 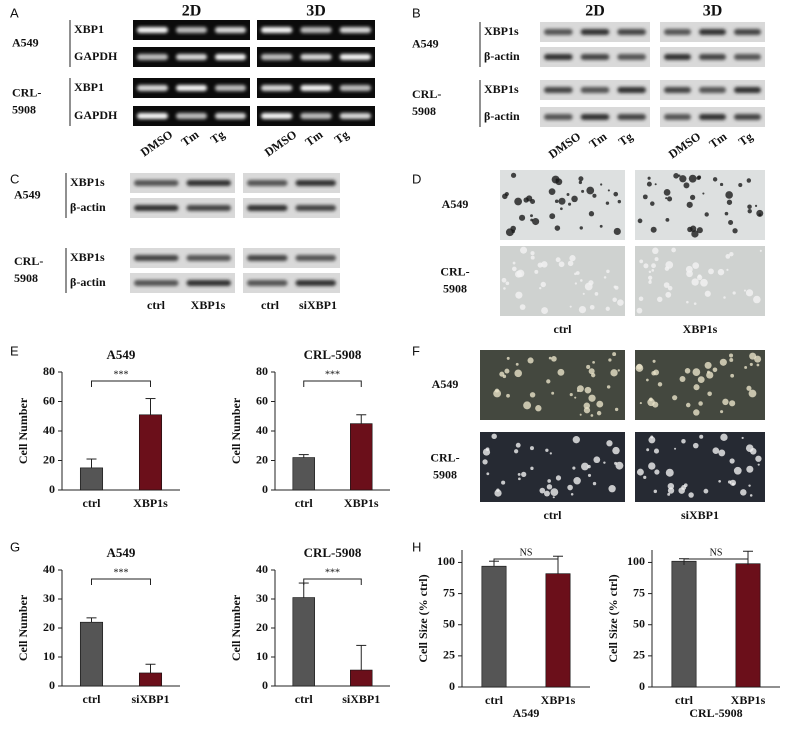 What do you see at coordinates (416, 12) in the screenshot?
I see `panel-letter: B` at bounding box center [416, 12].